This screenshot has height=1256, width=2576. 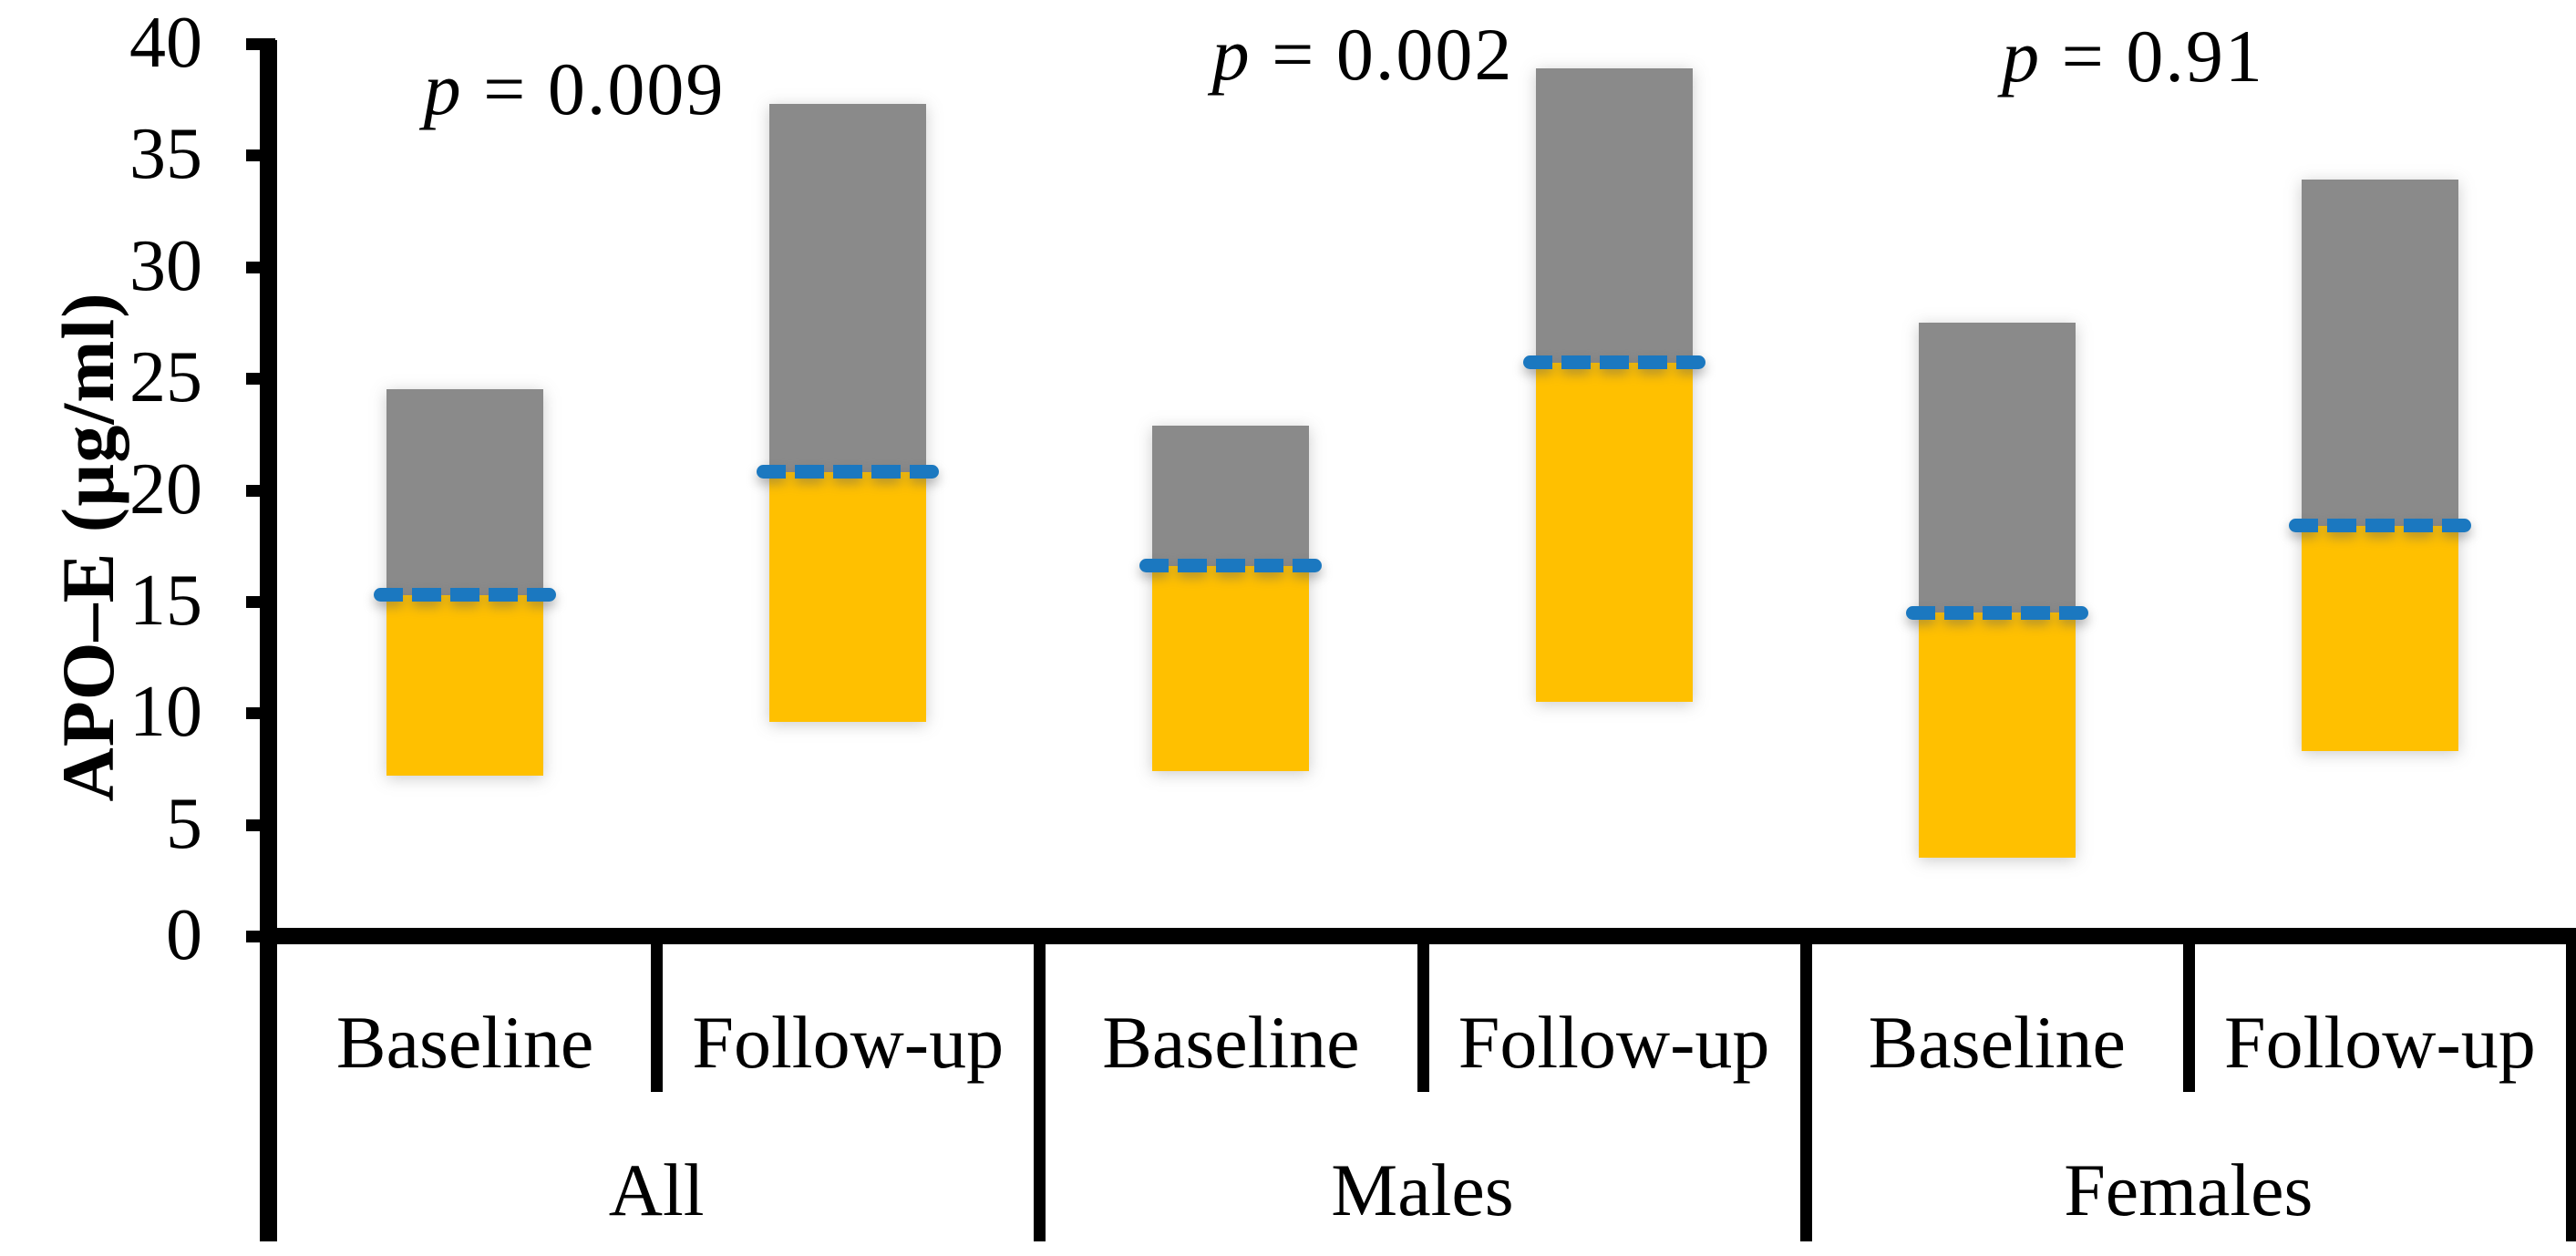 I want to click on y-tick-label: 40, so click(x=165, y=43).